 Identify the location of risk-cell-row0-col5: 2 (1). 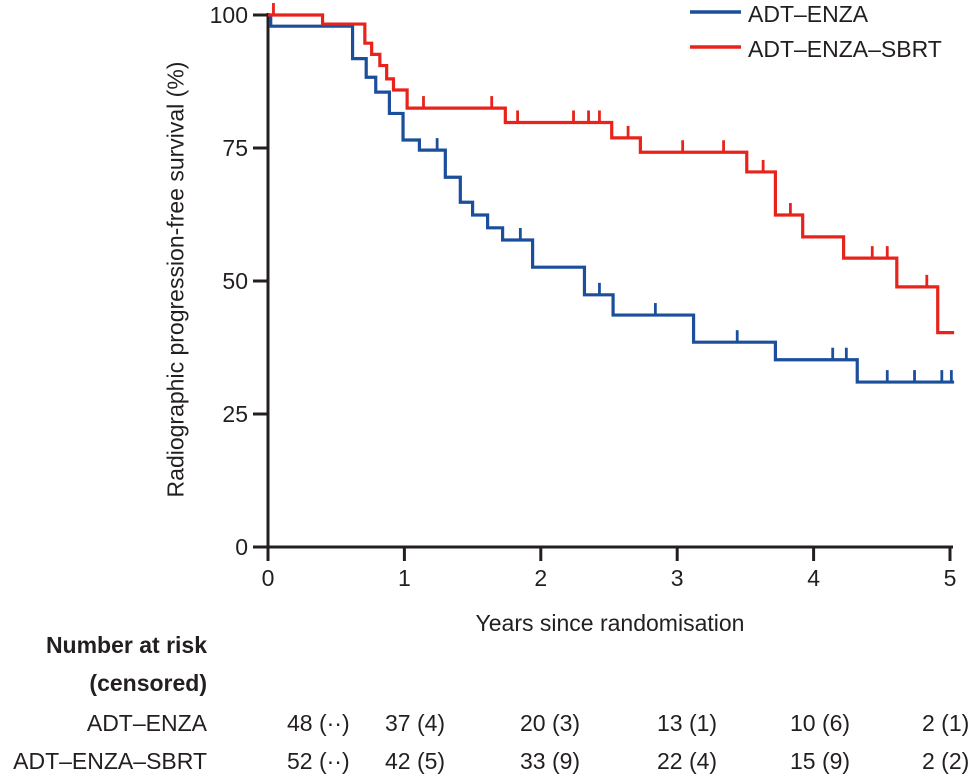
(946, 723).